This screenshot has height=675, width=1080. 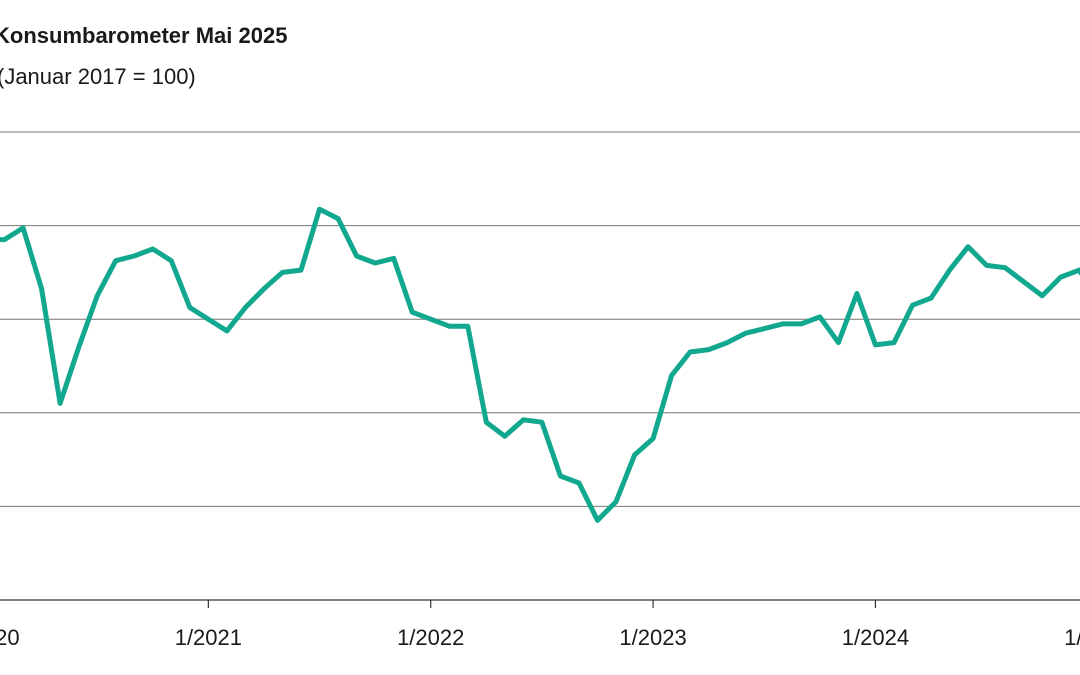 I want to click on x-tick-label: 1/2021, so click(x=208, y=637).